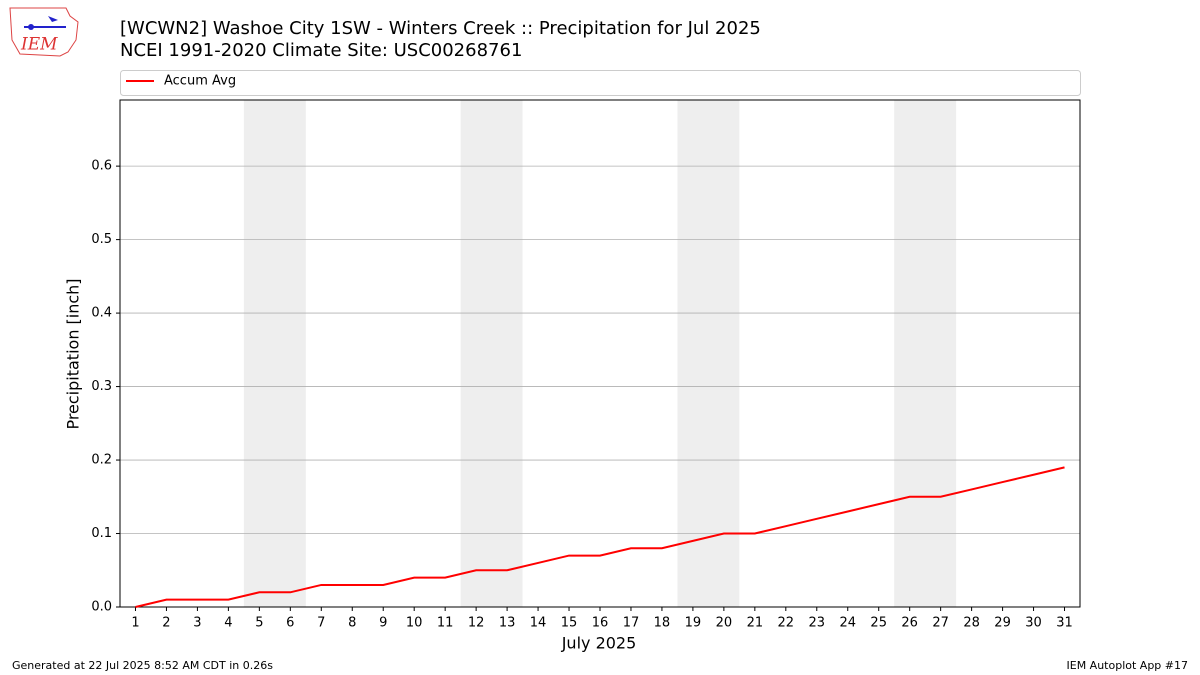 The height and width of the screenshot is (675, 1200). Describe the element at coordinates (1064, 623) in the screenshot. I see `x-tick-label: 31` at that location.